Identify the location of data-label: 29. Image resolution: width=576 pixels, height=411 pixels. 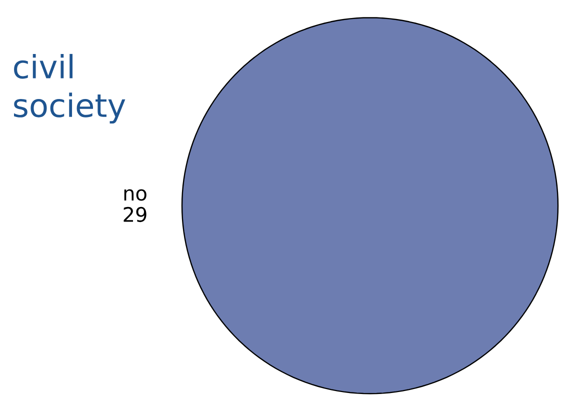
(135, 214).